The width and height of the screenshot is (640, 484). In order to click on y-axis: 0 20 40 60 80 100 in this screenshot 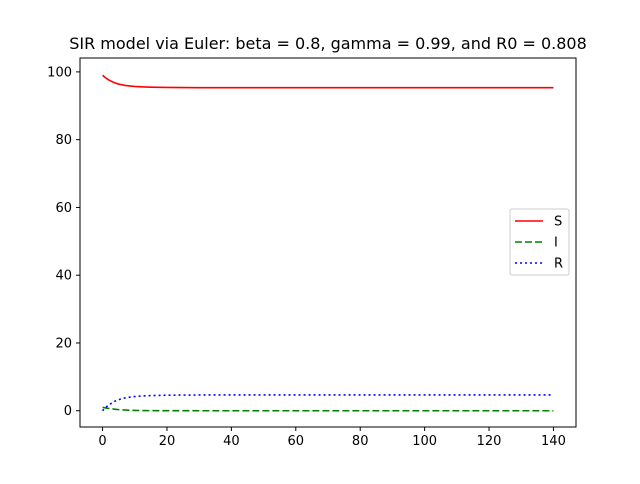, I will do `click(63, 242)`.